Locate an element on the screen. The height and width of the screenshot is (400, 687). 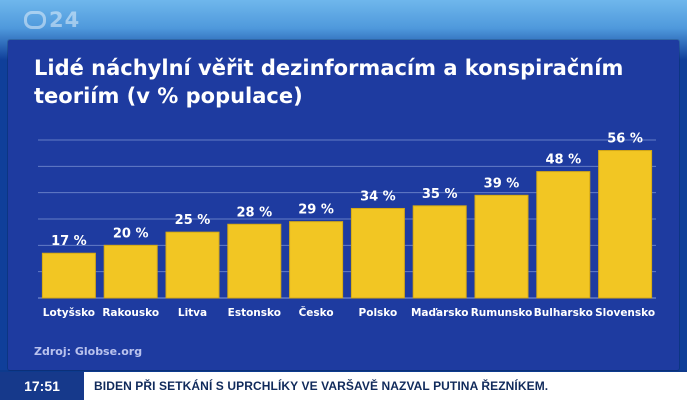
value-label: 48 % is located at coordinates (563, 160).